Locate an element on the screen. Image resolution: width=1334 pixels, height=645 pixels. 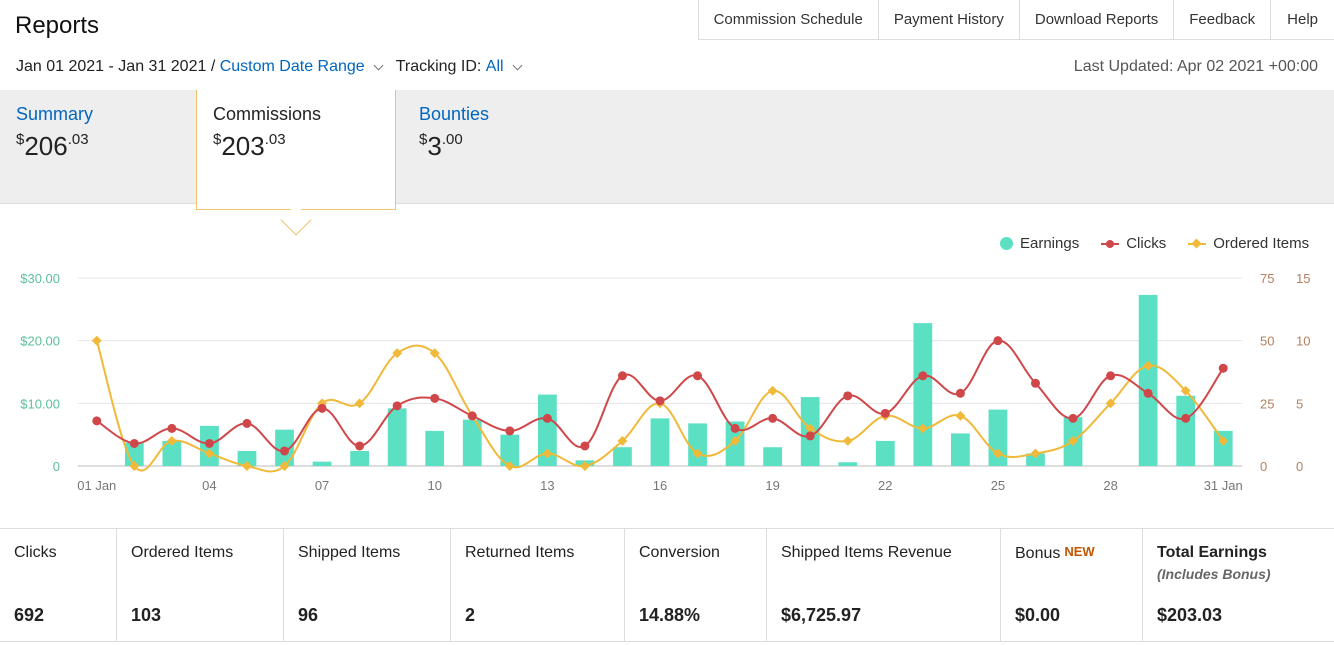
tab-bounties: Bounties $3.00 is located at coordinates (503, 147).